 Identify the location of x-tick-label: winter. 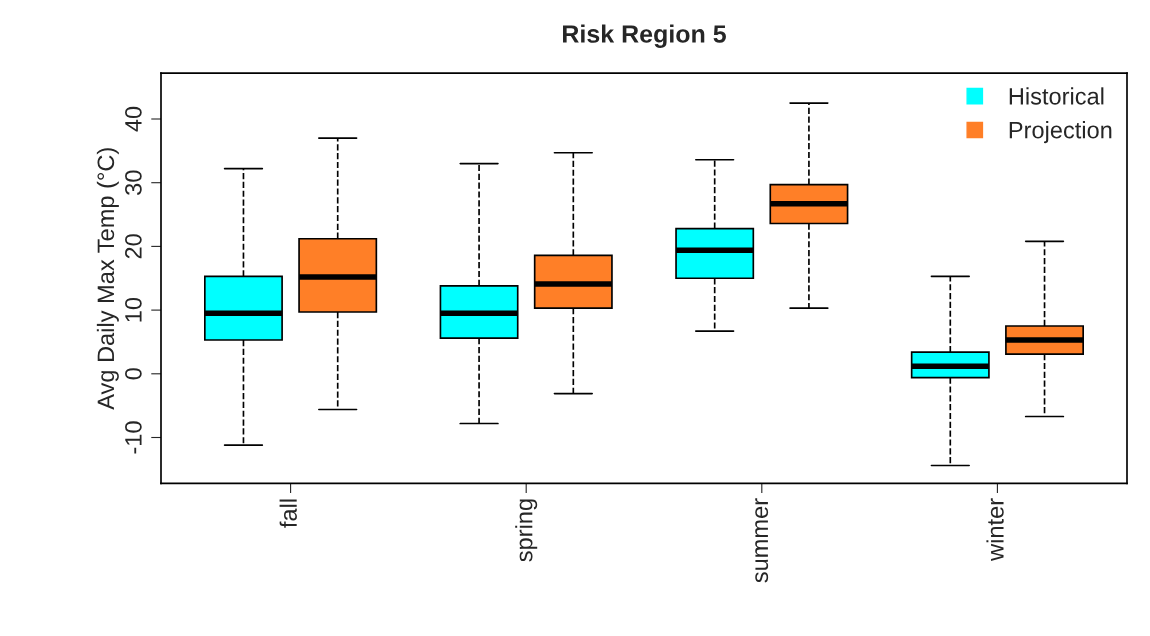
(995, 529).